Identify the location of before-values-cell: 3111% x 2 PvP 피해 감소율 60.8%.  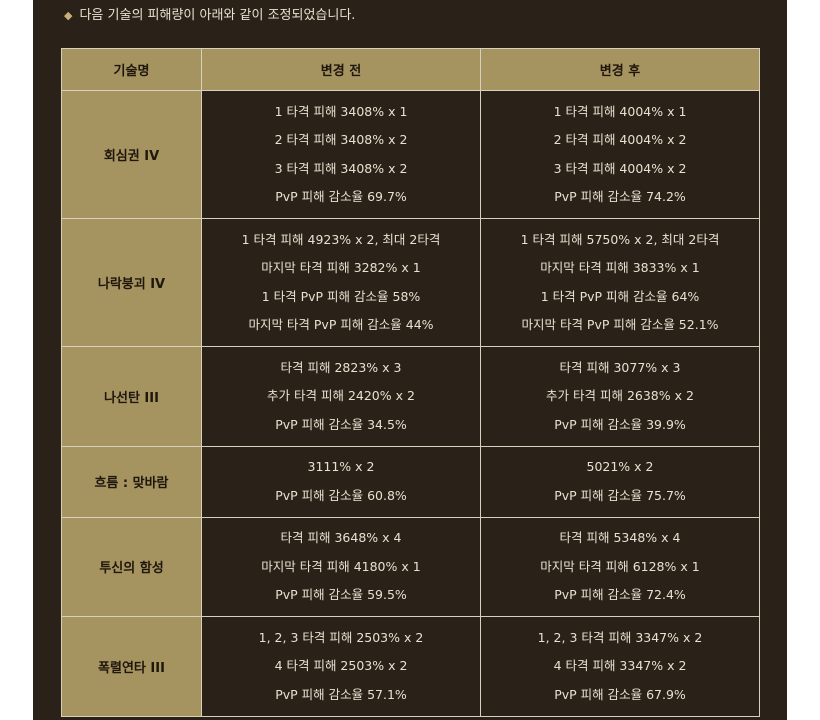
(341, 481).